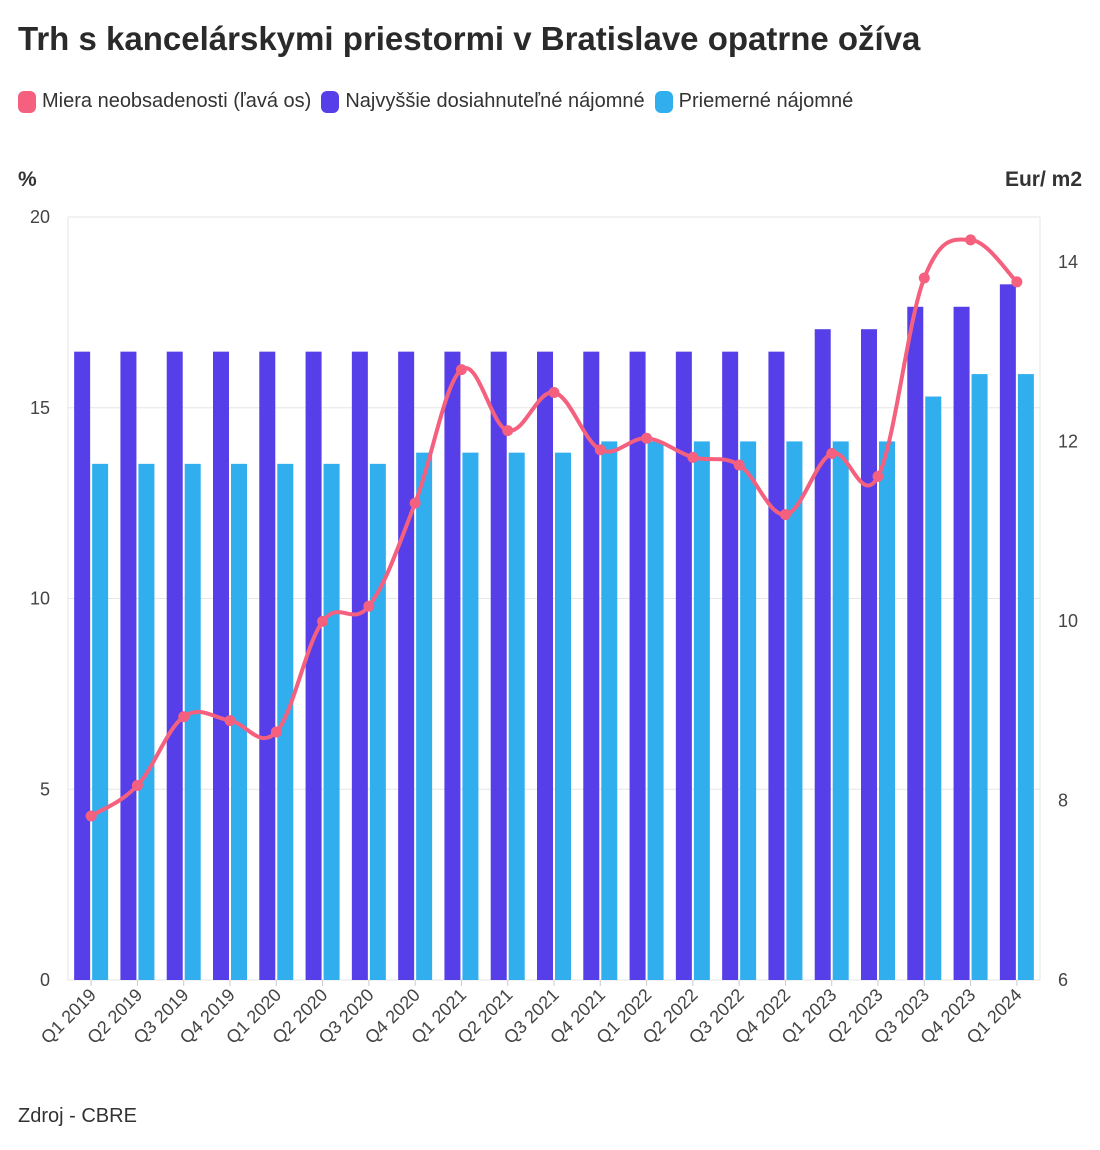  What do you see at coordinates (45, 980) in the screenshot?
I see `left-tick-label: 0` at bounding box center [45, 980].